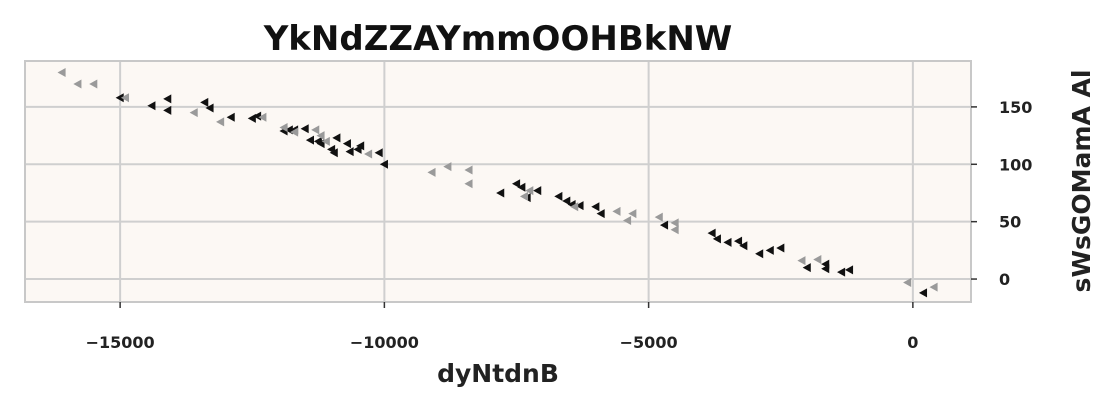 The width and height of the screenshot is (1104, 414). What do you see at coordinates (1015, 107) in the screenshot?
I see `y-tick-label: 150` at bounding box center [1015, 107].